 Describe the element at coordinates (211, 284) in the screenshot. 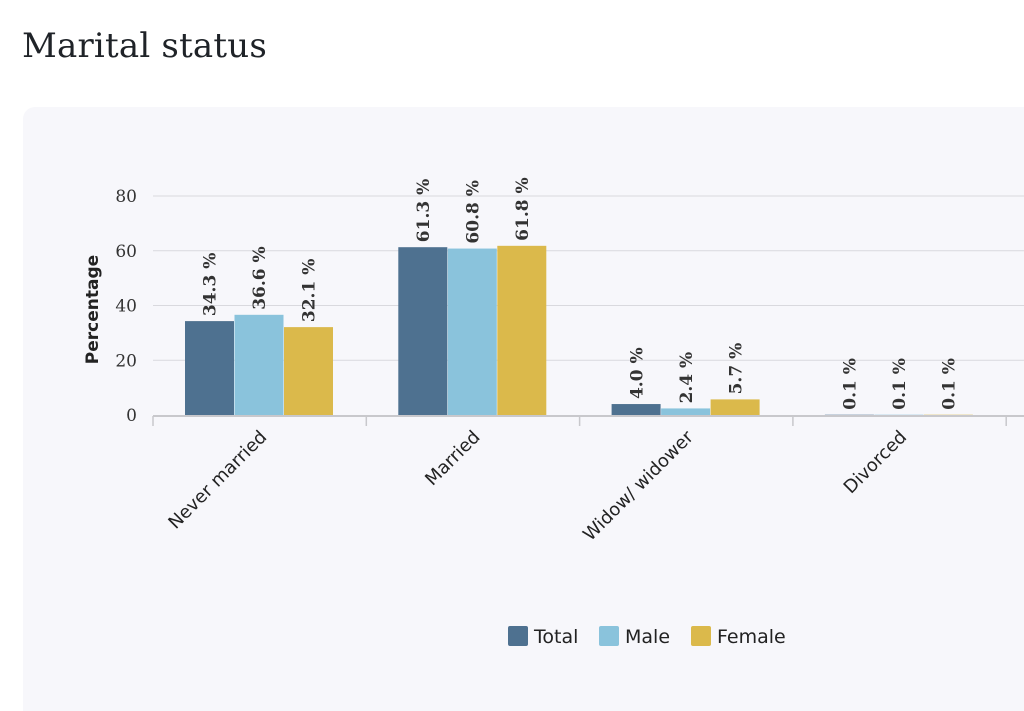

I see `data-label: 34.3 %` at that location.